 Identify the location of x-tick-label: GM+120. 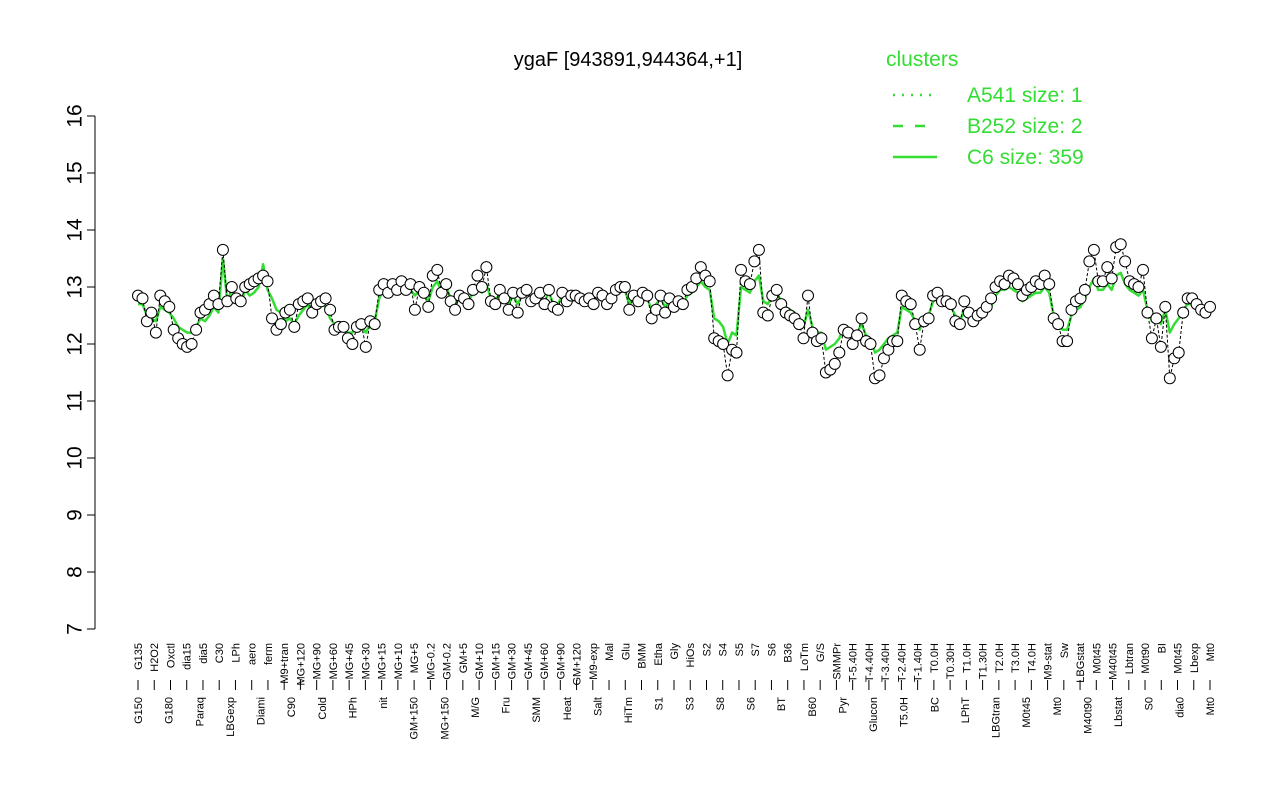
(578, 664).